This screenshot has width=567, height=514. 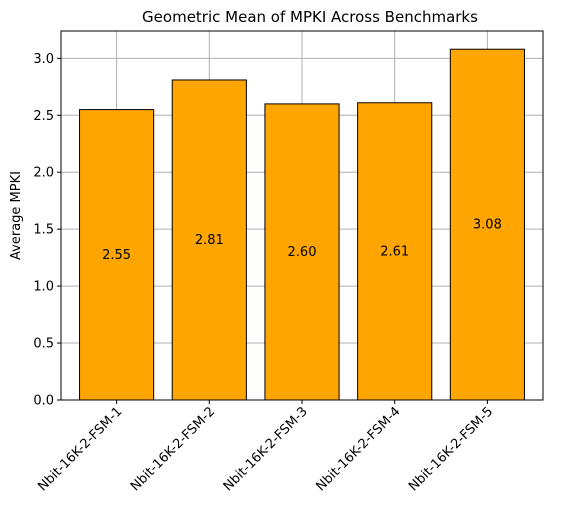 I want to click on y-tick-label: 2.5, so click(x=43, y=116).